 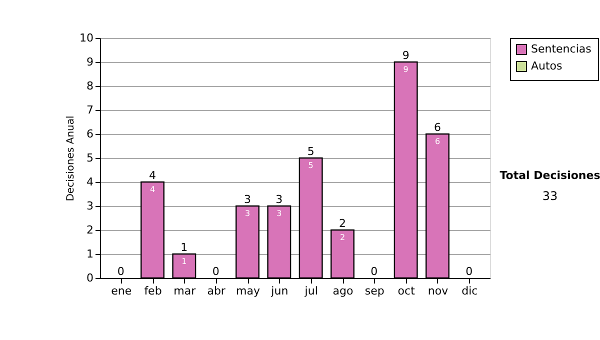 What do you see at coordinates (153, 189) in the screenshot?
I see `data-label: 4` at bounding box center [153, 189].